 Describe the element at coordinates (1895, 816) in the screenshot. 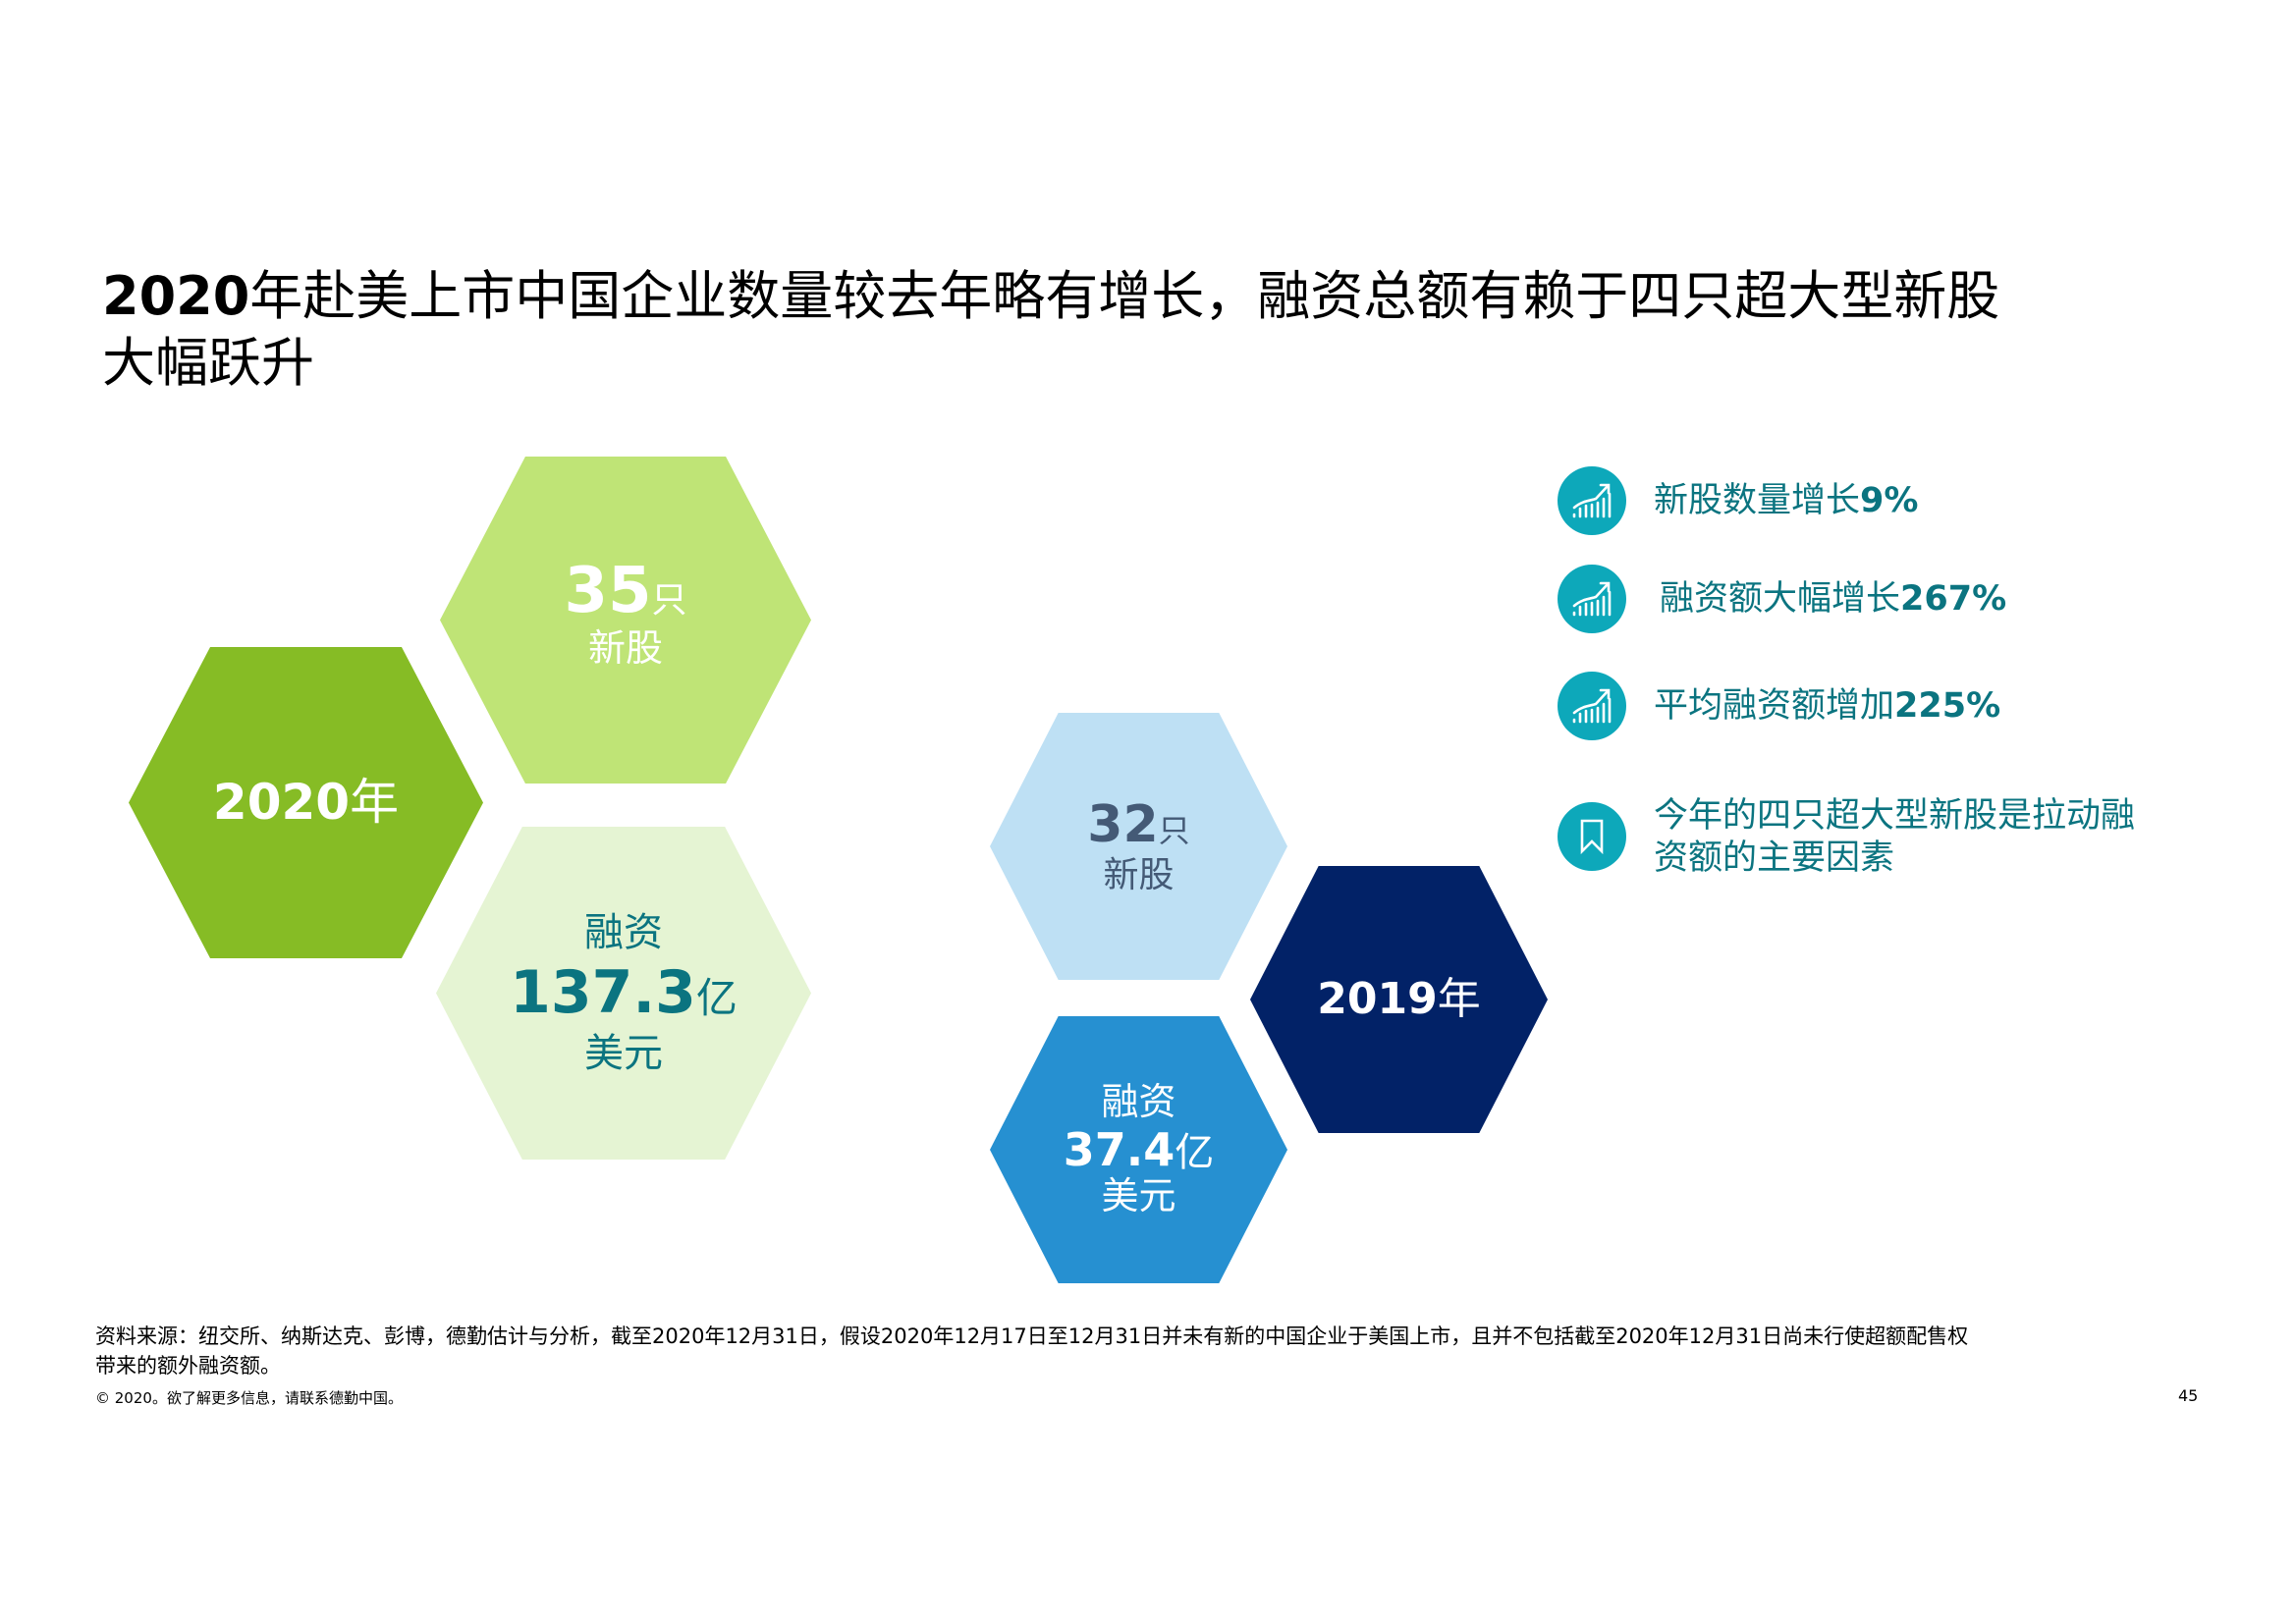

I see `highlight-text-line-1: 今年的四只超大型新股是拉动融` at that location.